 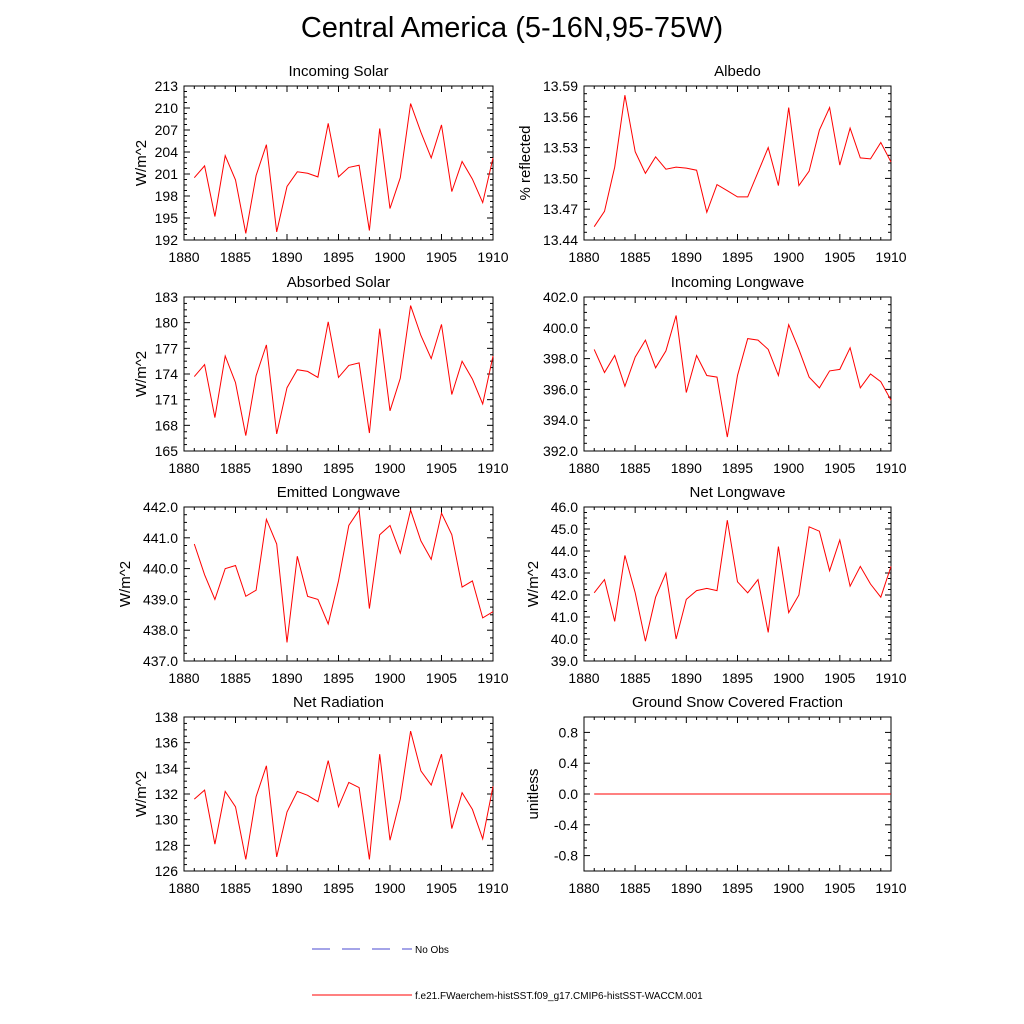 What do you see at coordinates (566, 825) in the screenshot?
I see `y-tick-label: -0.4` at bounding box center [566, 825].